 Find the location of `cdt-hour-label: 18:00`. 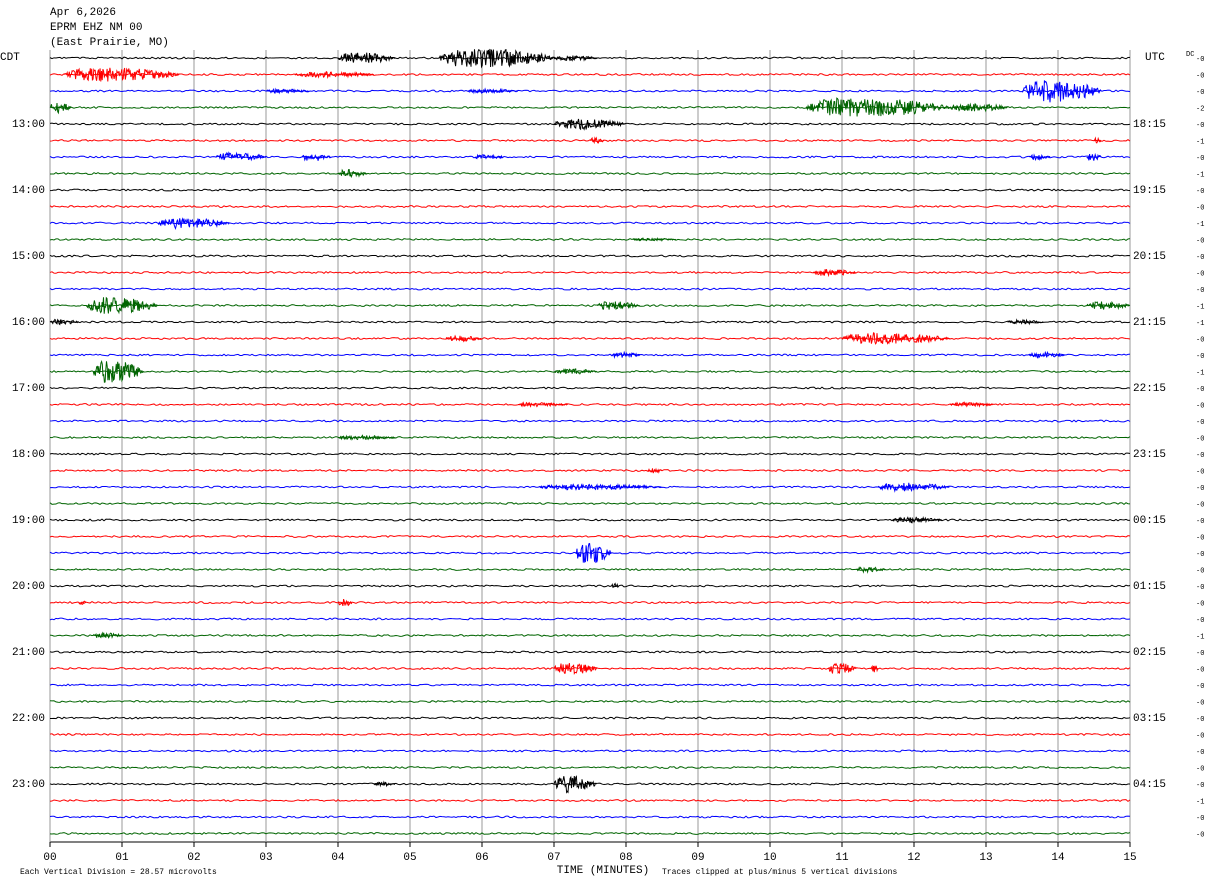

cdt-hour-label: 18:00 is located at coordinates (28, 455).